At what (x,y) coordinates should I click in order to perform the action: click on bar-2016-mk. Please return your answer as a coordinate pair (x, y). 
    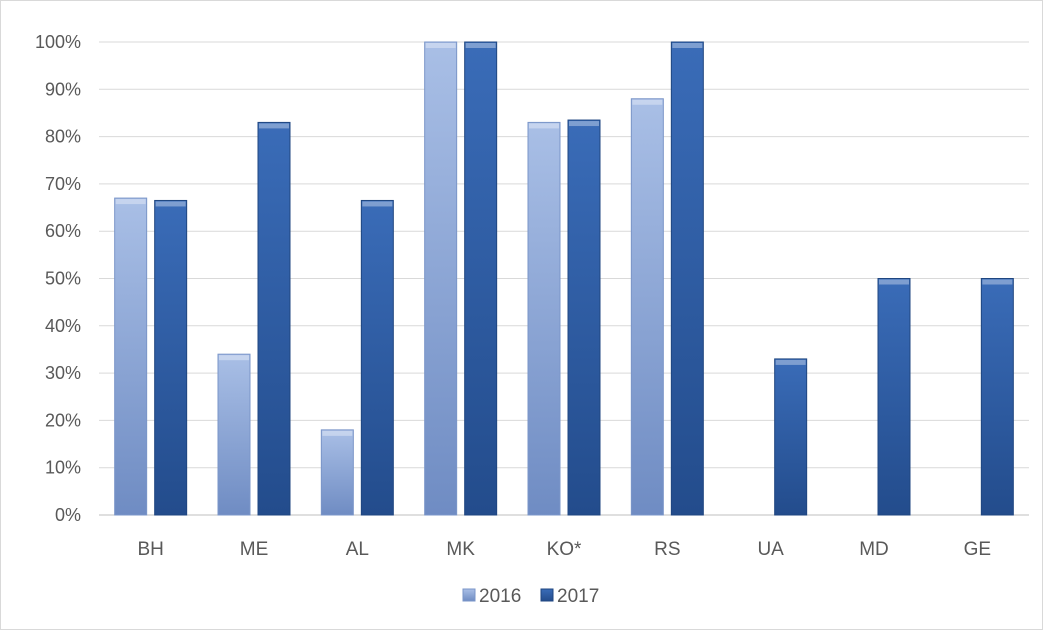
    Looking at the image, I should click on (441, 278).